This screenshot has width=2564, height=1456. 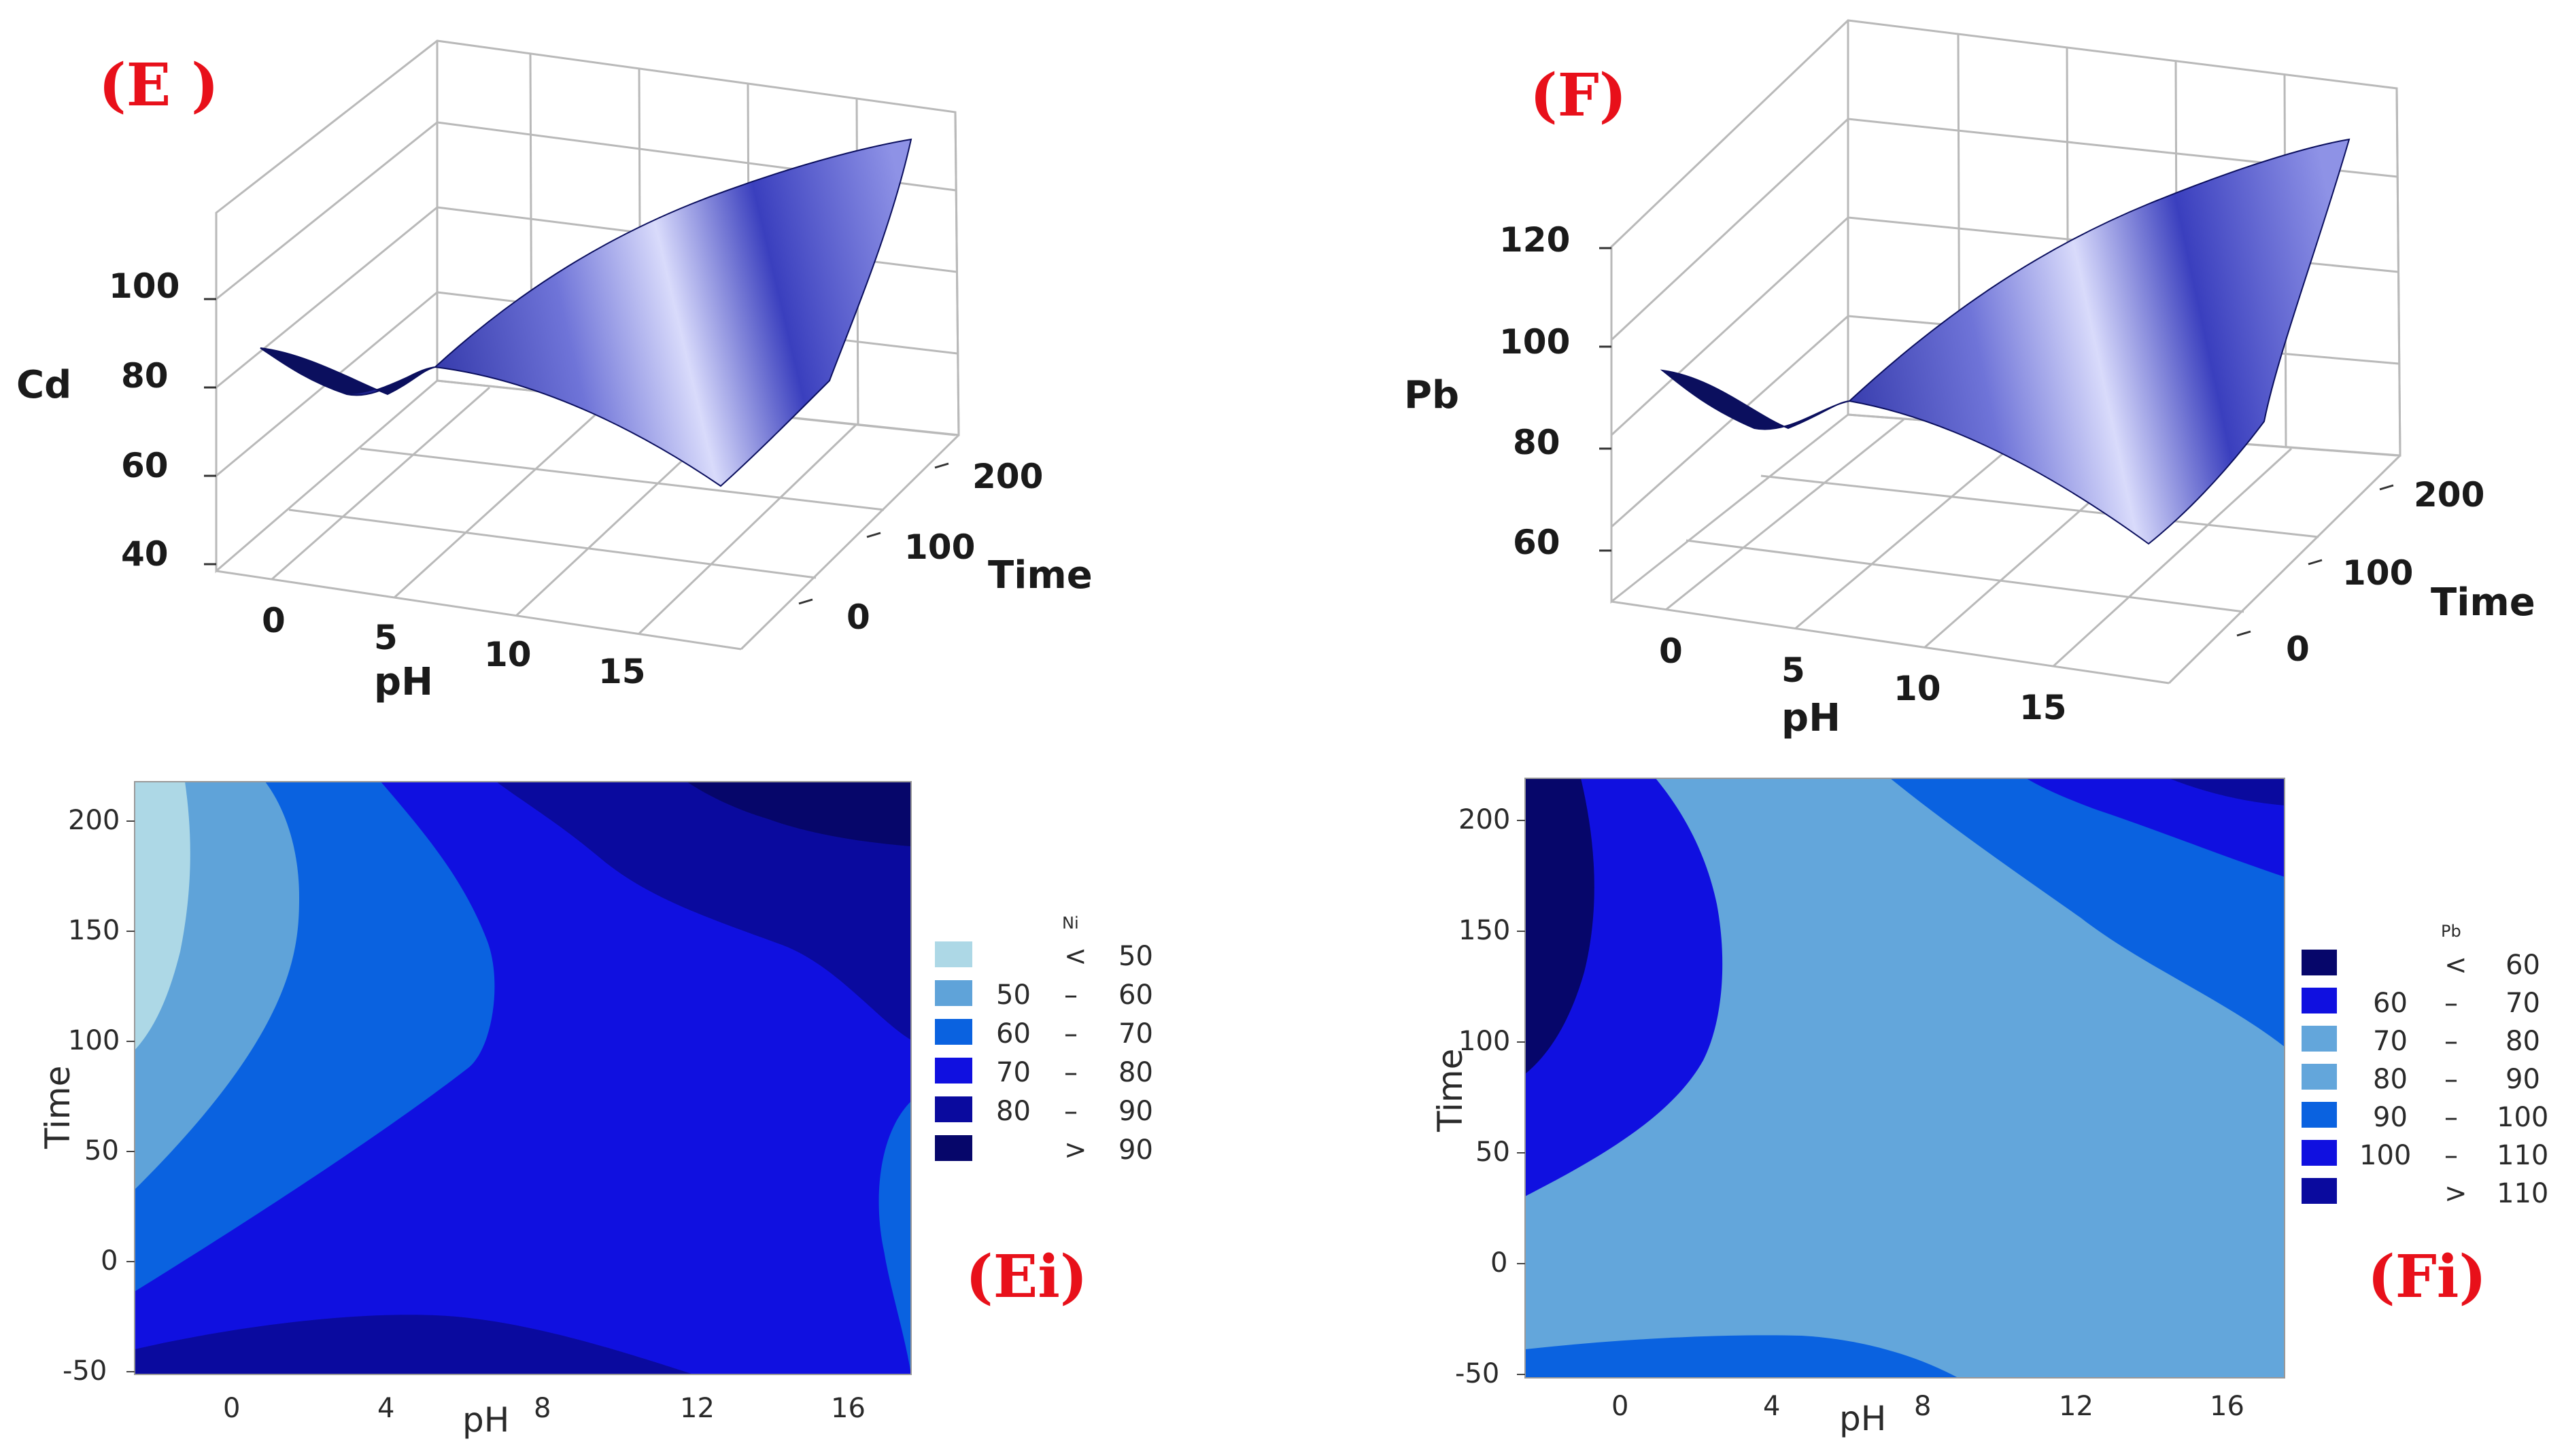 What do you see at coordinates (485, 1420) in the screenshot?
I see `contour-ei-x-label: pH` at bounding box center [485, 1420].